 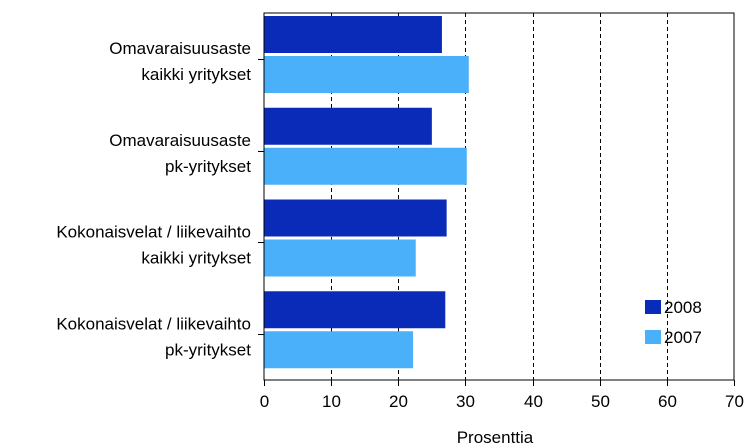 What do you see at coordinates (683, 307) in the screenshot?
I see `legend-label-2008: 2008` at bounding box center [683, 307].